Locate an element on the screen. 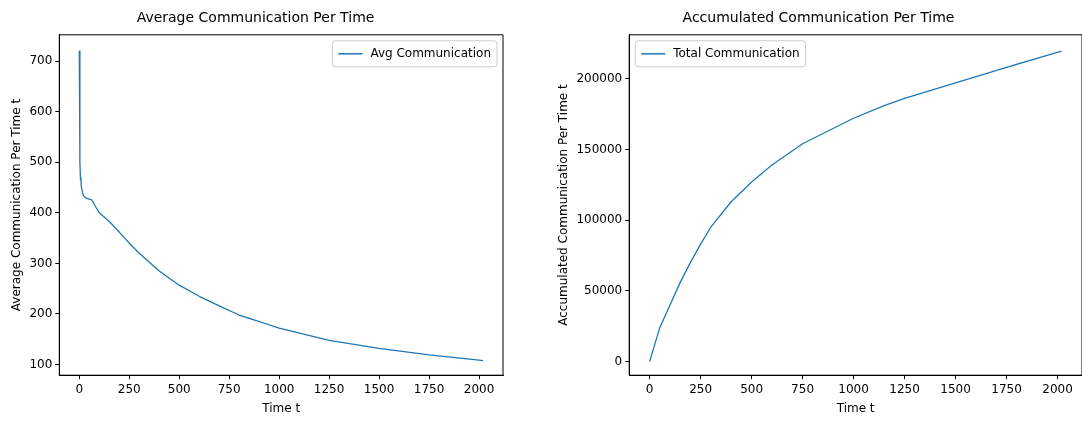  y-tick-label: 100000 is located at coordinates (599, 219).